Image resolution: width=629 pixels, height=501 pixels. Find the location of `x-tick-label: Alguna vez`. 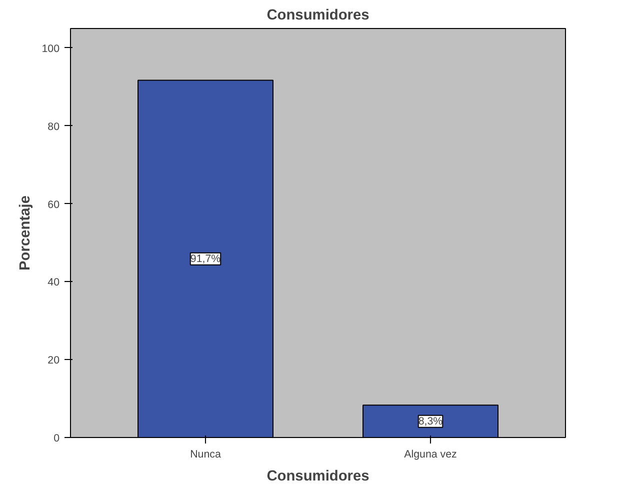

x-tick-label: Alguna vez is located at coordinates (430, 454).